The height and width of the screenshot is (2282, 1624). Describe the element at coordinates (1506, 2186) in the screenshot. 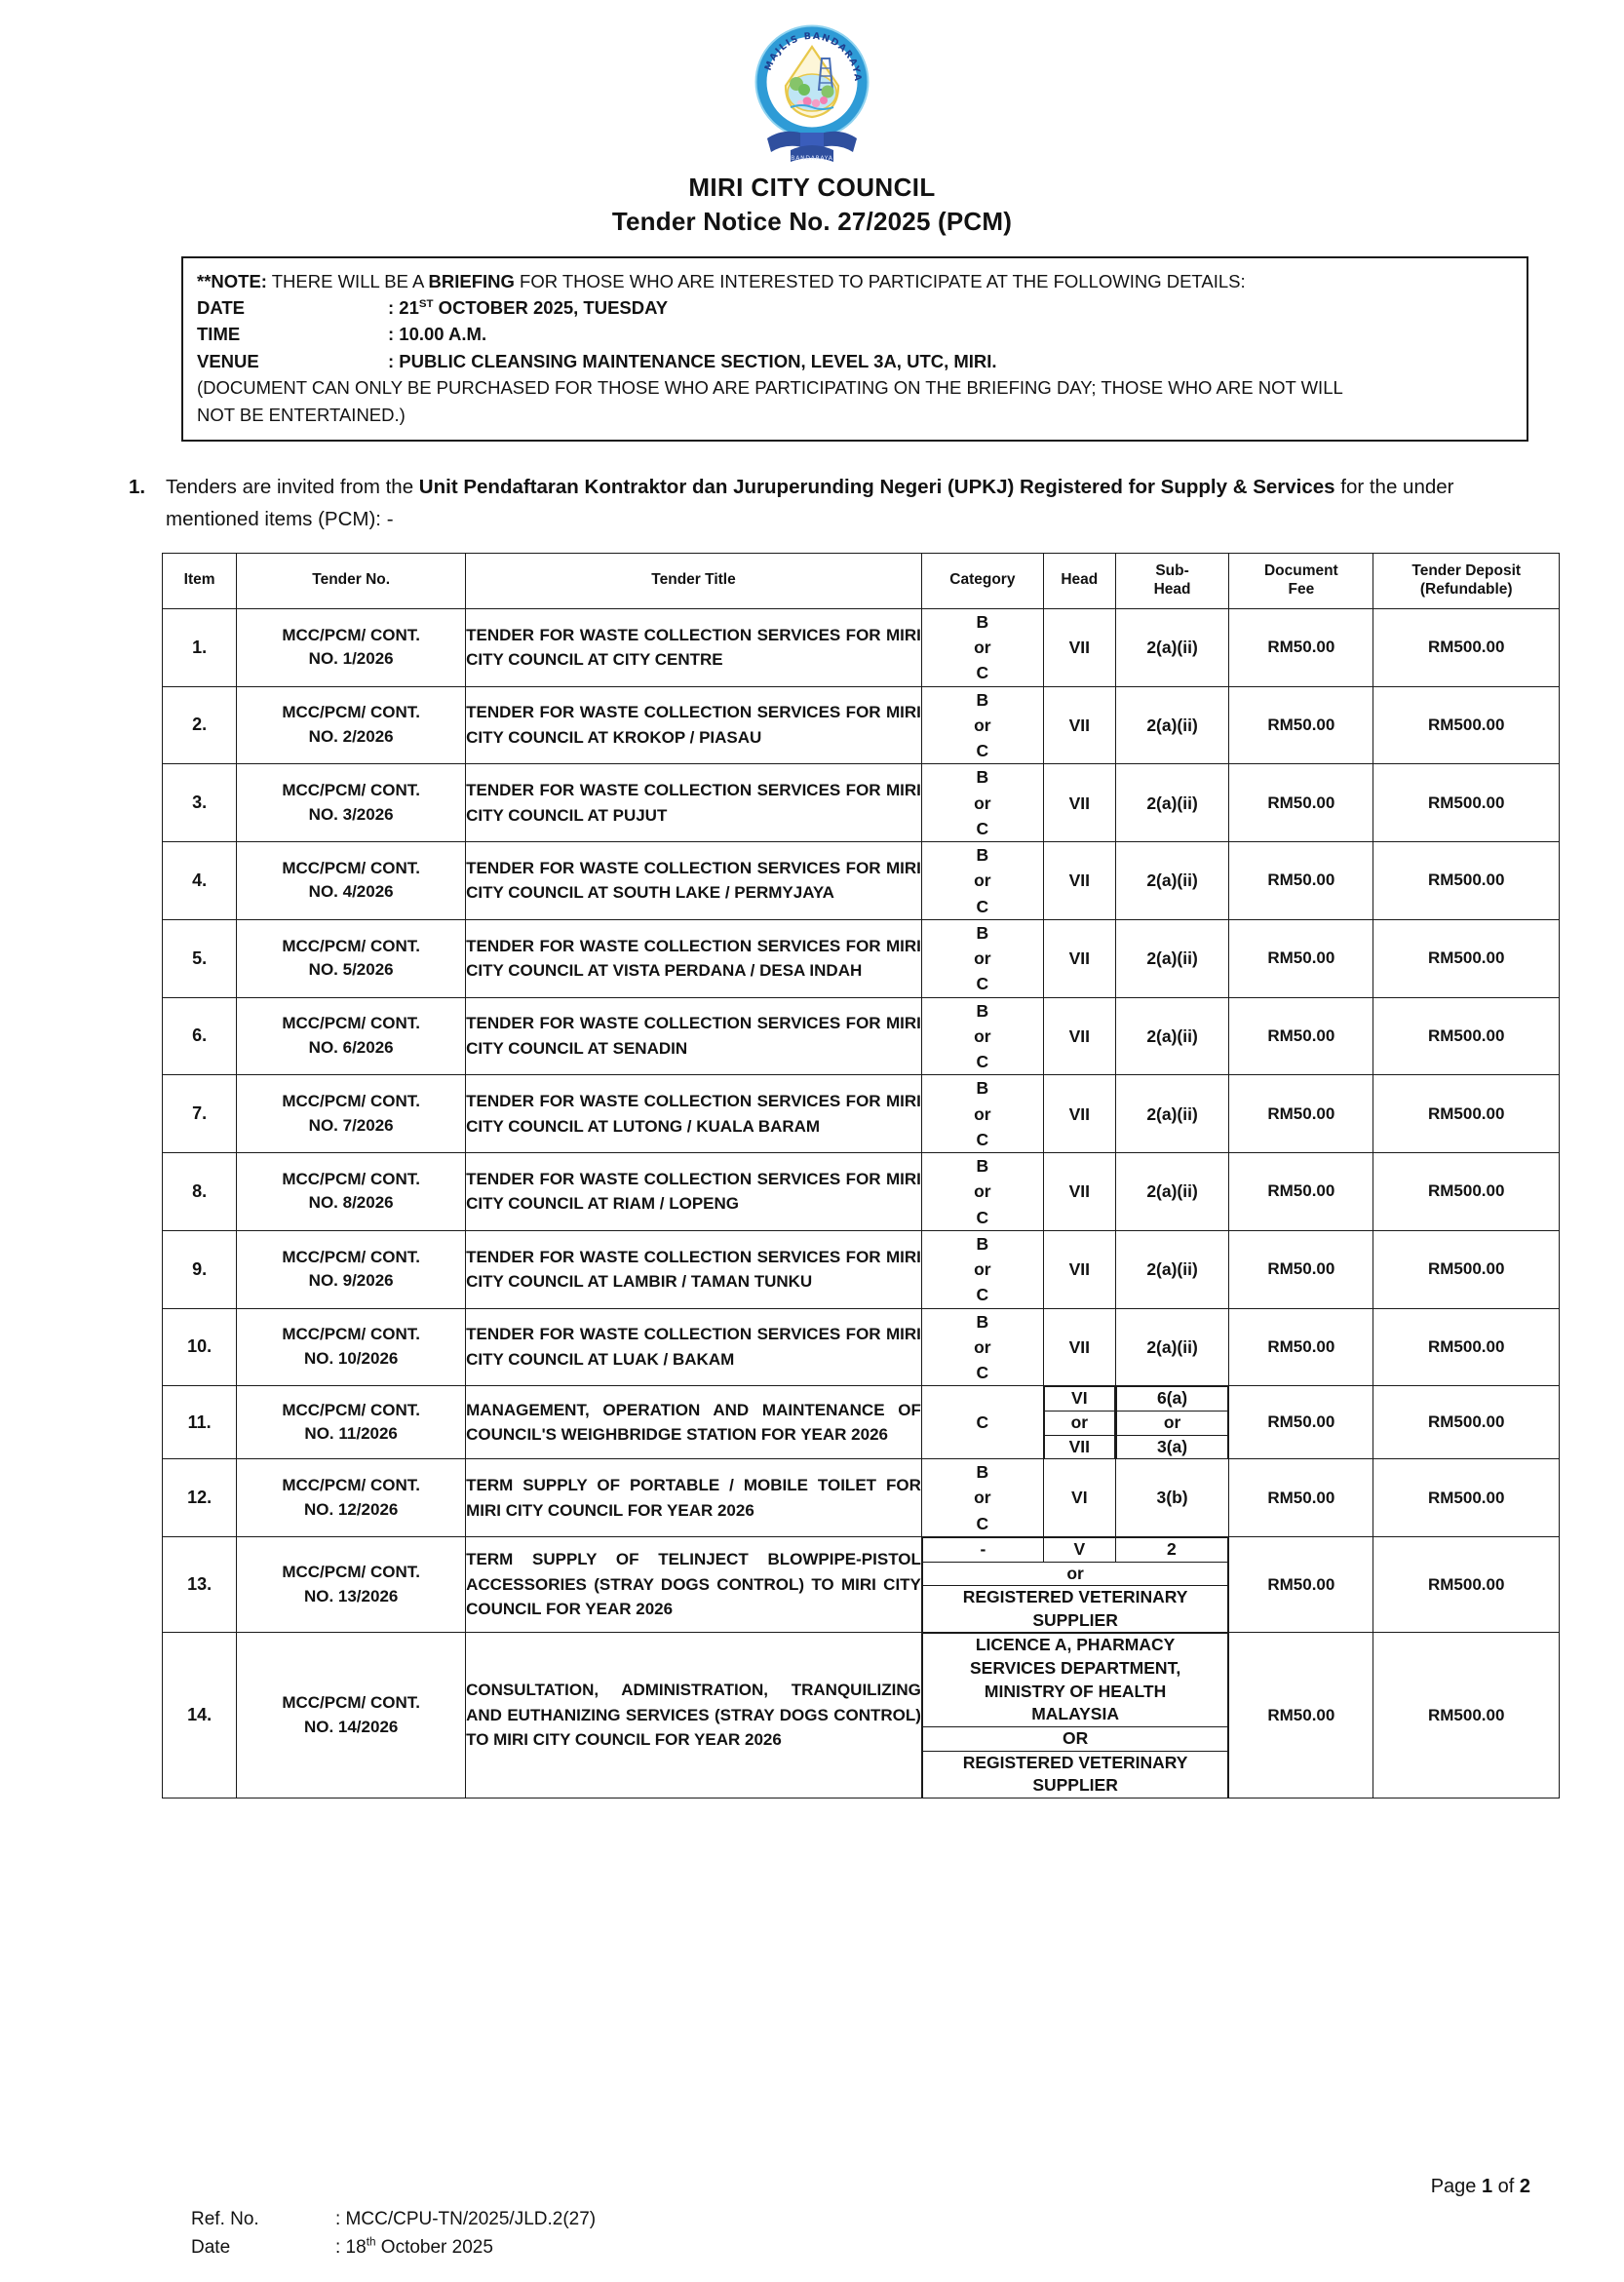

I see `page-mid: of` at that location.